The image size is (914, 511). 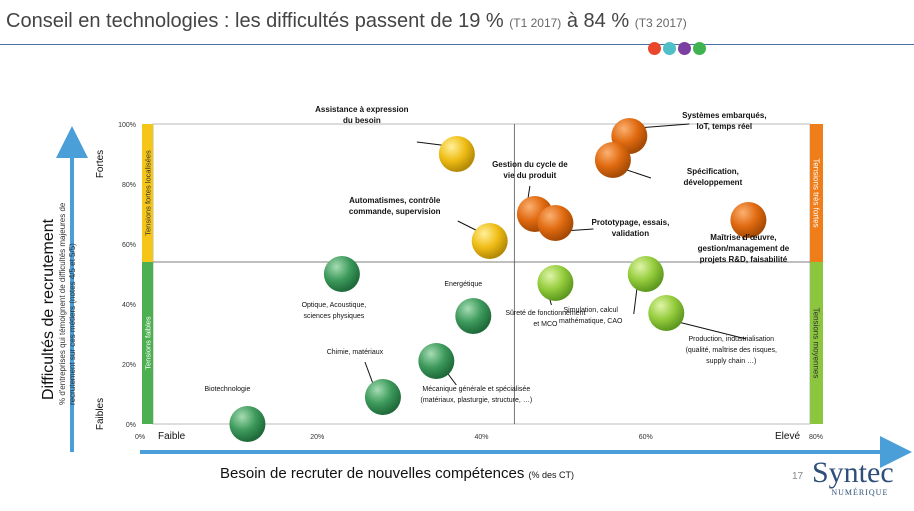 I want to click on x-tick-label: 80%, so click(x=816, y=437).